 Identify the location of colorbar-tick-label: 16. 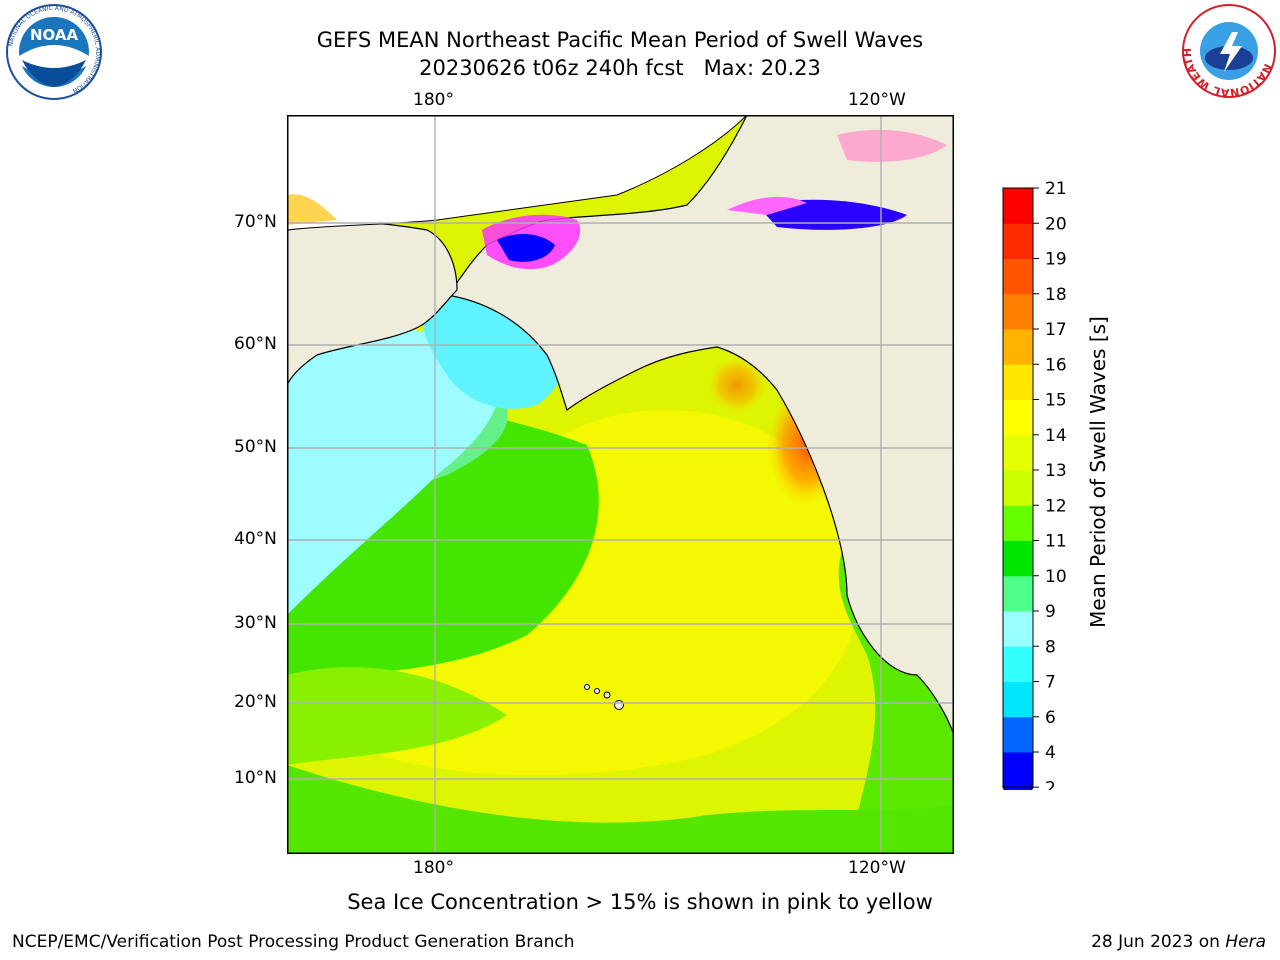
(1056, 365).